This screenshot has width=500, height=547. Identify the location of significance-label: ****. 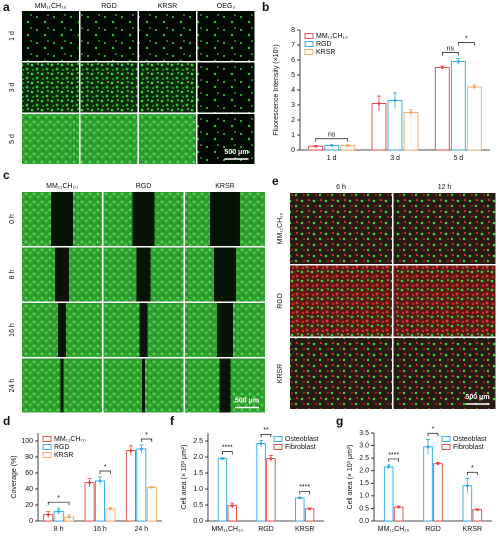
(227, 447).